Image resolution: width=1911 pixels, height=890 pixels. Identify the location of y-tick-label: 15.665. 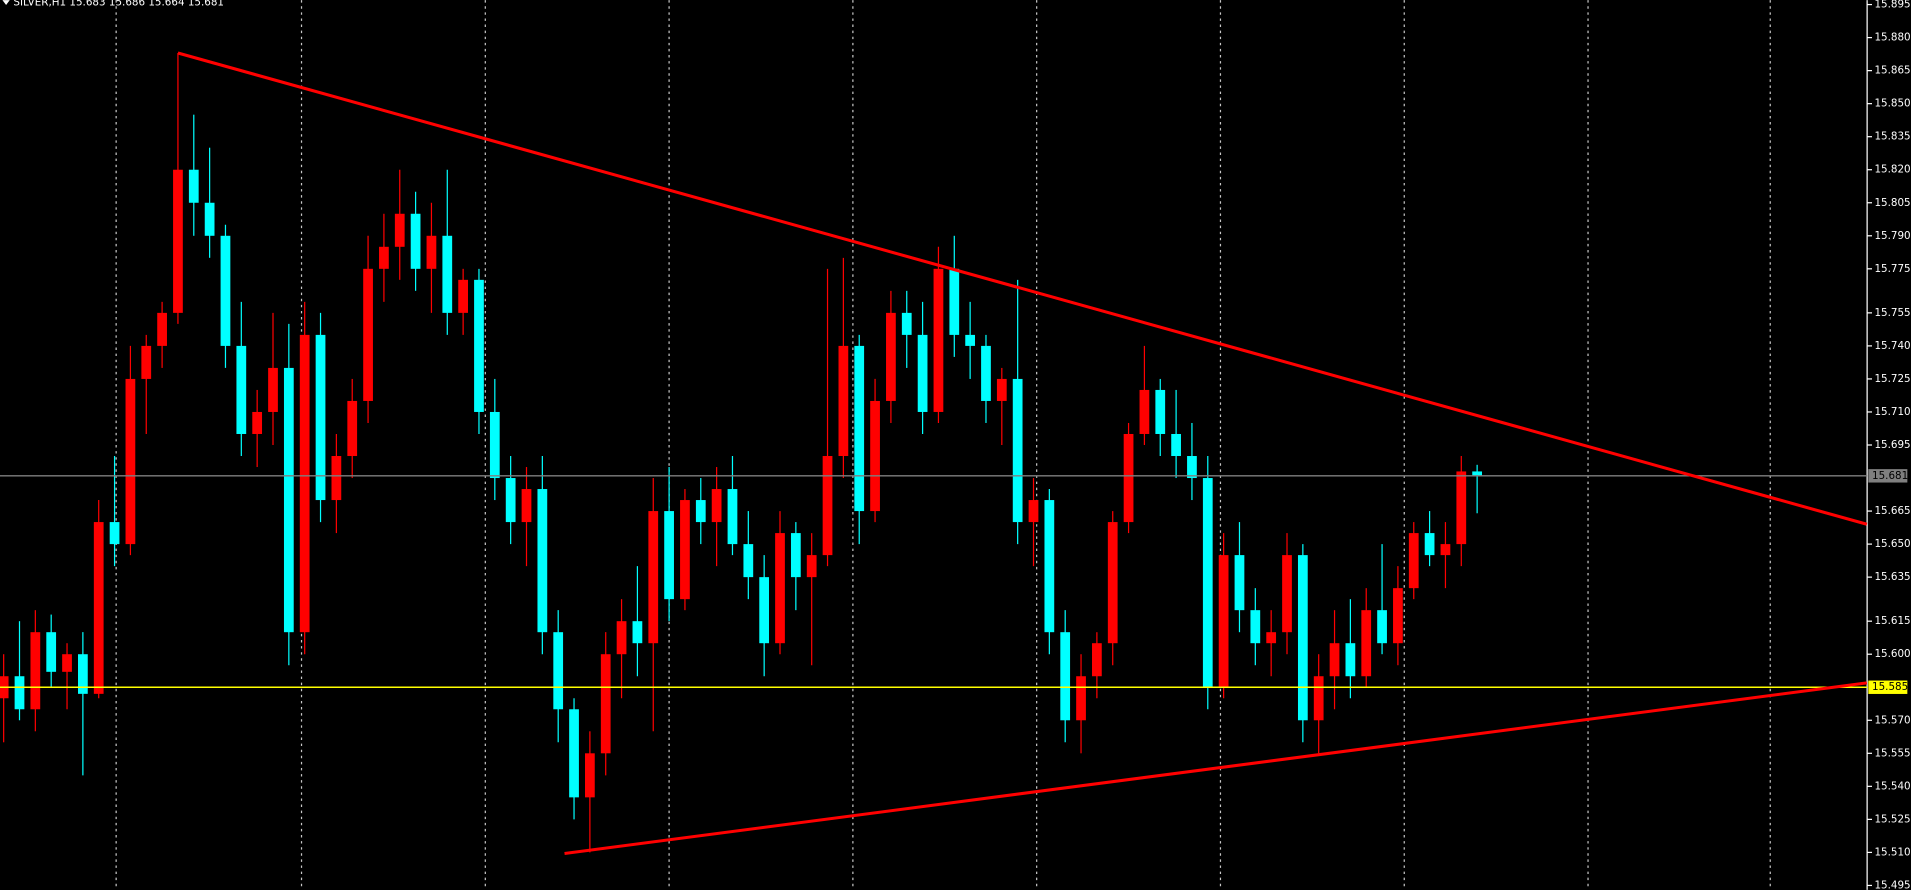
(1892, 511).